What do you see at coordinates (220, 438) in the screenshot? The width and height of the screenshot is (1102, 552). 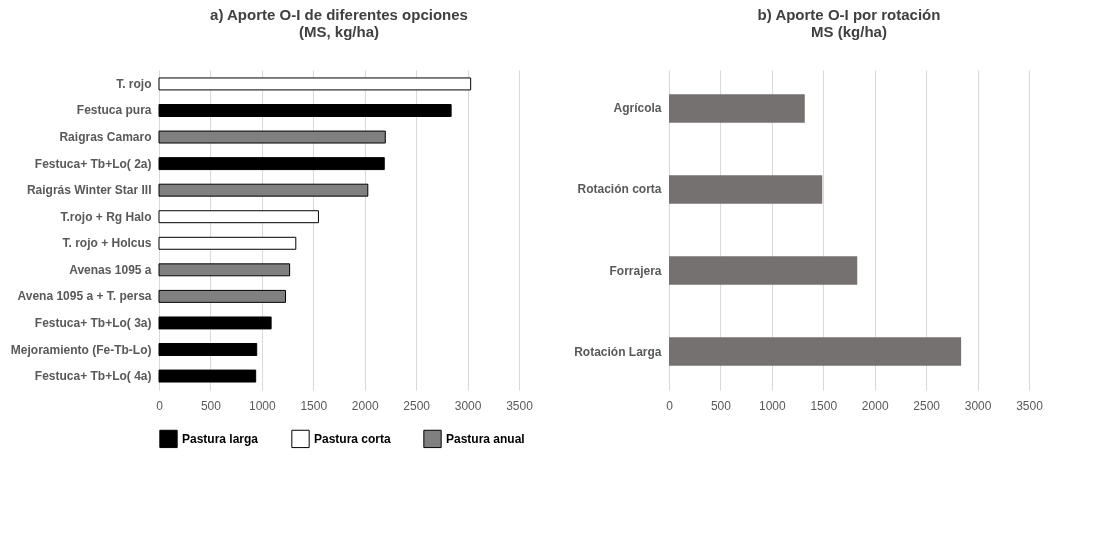 I see `legend-label: Pastura larga` at bounding box center [220, 438].